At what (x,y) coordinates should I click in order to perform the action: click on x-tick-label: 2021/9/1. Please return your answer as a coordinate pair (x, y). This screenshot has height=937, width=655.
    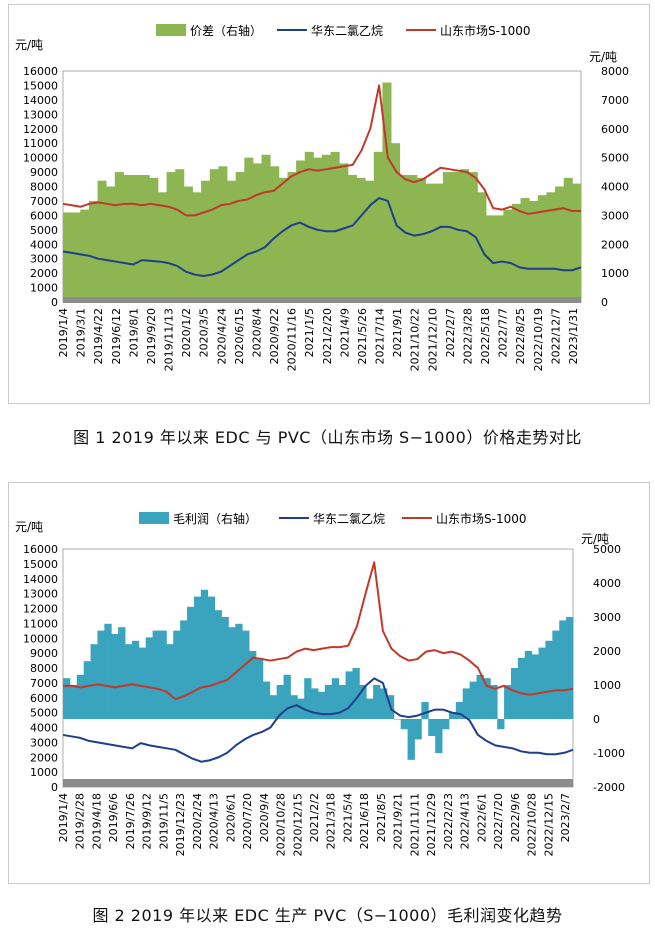
    Looking at the image, I should click on (397, 332).